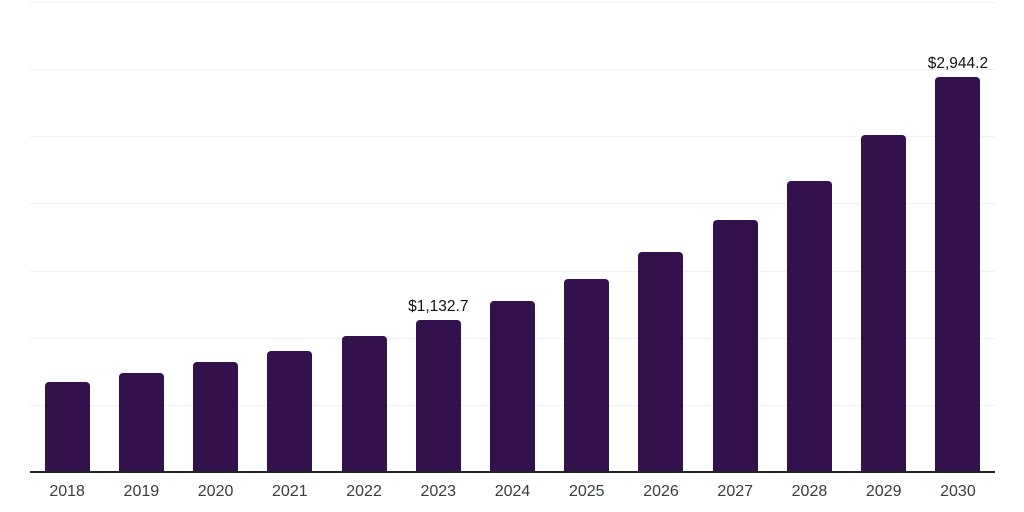 Image resolution: width=1024 pixels, height=512 pixels. What do you see at coordinates (215, 491) in the screenshot?
I see `x-axis-label: 2020` at bounding box center [215, 491].